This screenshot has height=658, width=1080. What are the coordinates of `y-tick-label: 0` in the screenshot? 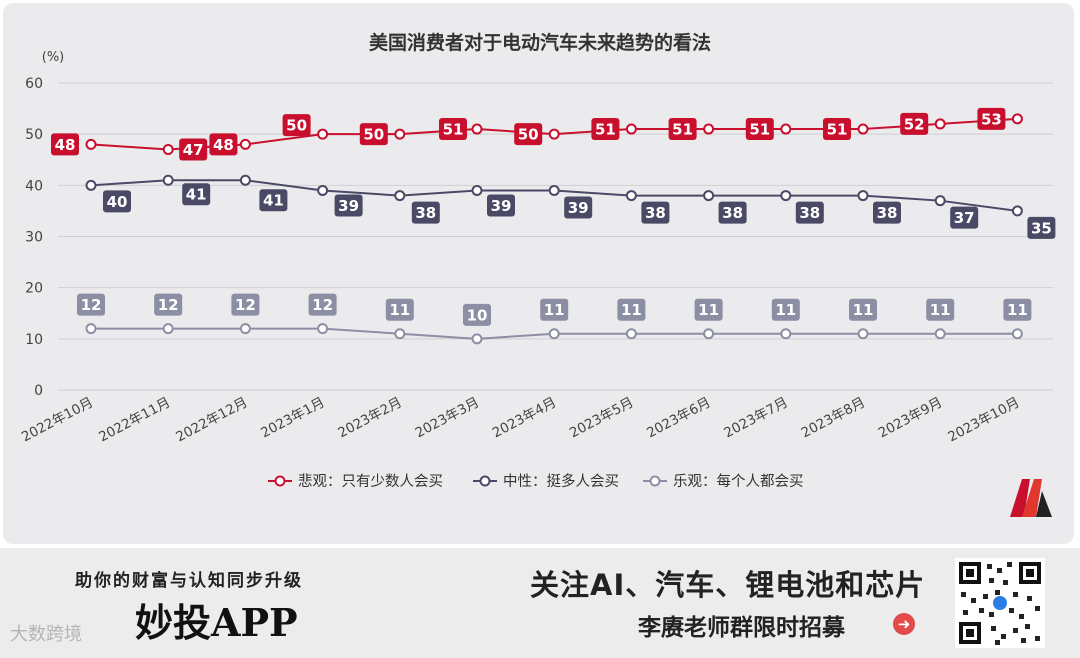 It's located at (38, 391).